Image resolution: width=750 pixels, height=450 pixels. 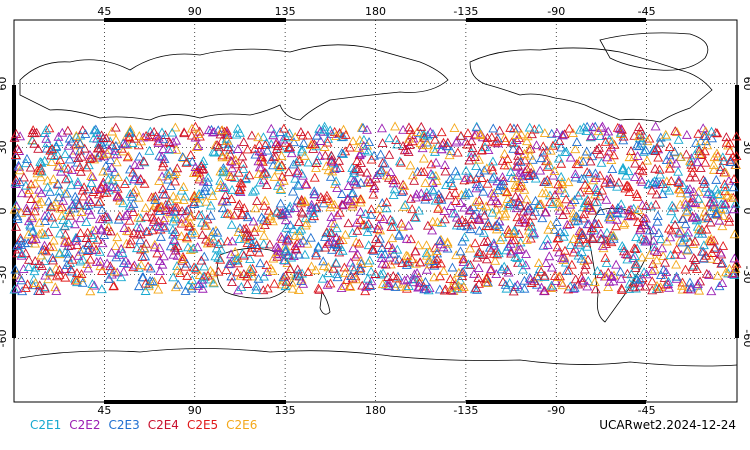 What do you see at coordinates (745, 338) in the screenshot?
I see `lat-tick-label-right: -60` at bounding box center [745, 338].